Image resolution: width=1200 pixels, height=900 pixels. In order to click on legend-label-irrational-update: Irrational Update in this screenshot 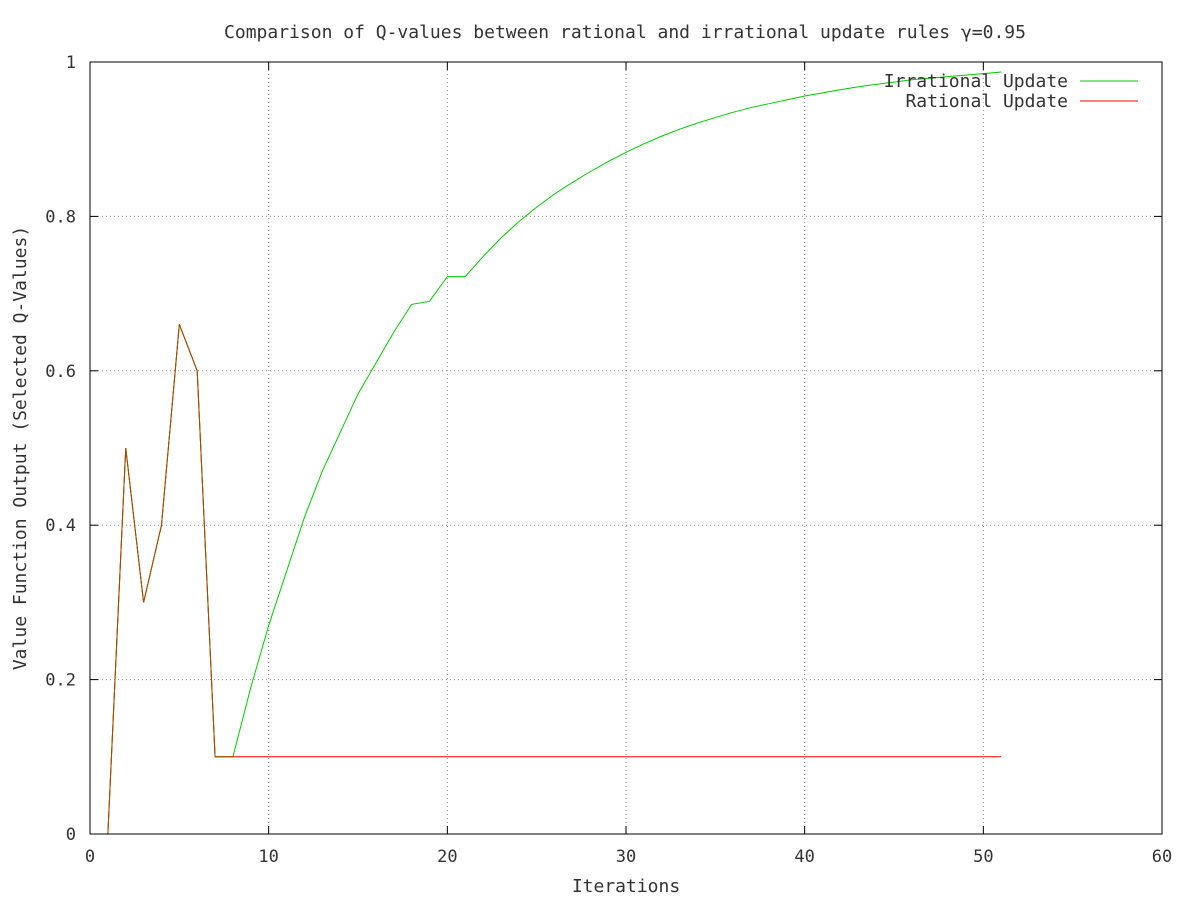, I will do `click(976, 81)`.